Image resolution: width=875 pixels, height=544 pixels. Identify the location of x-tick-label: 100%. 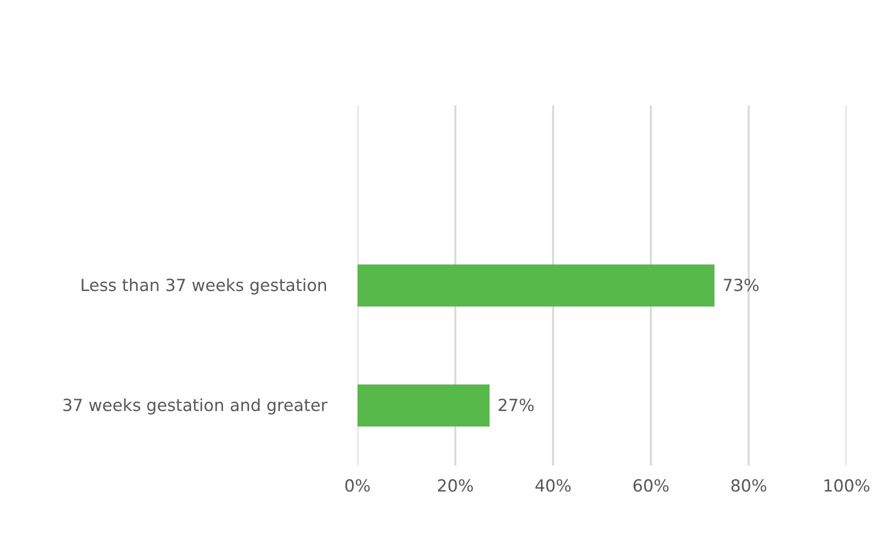
(846, 486).